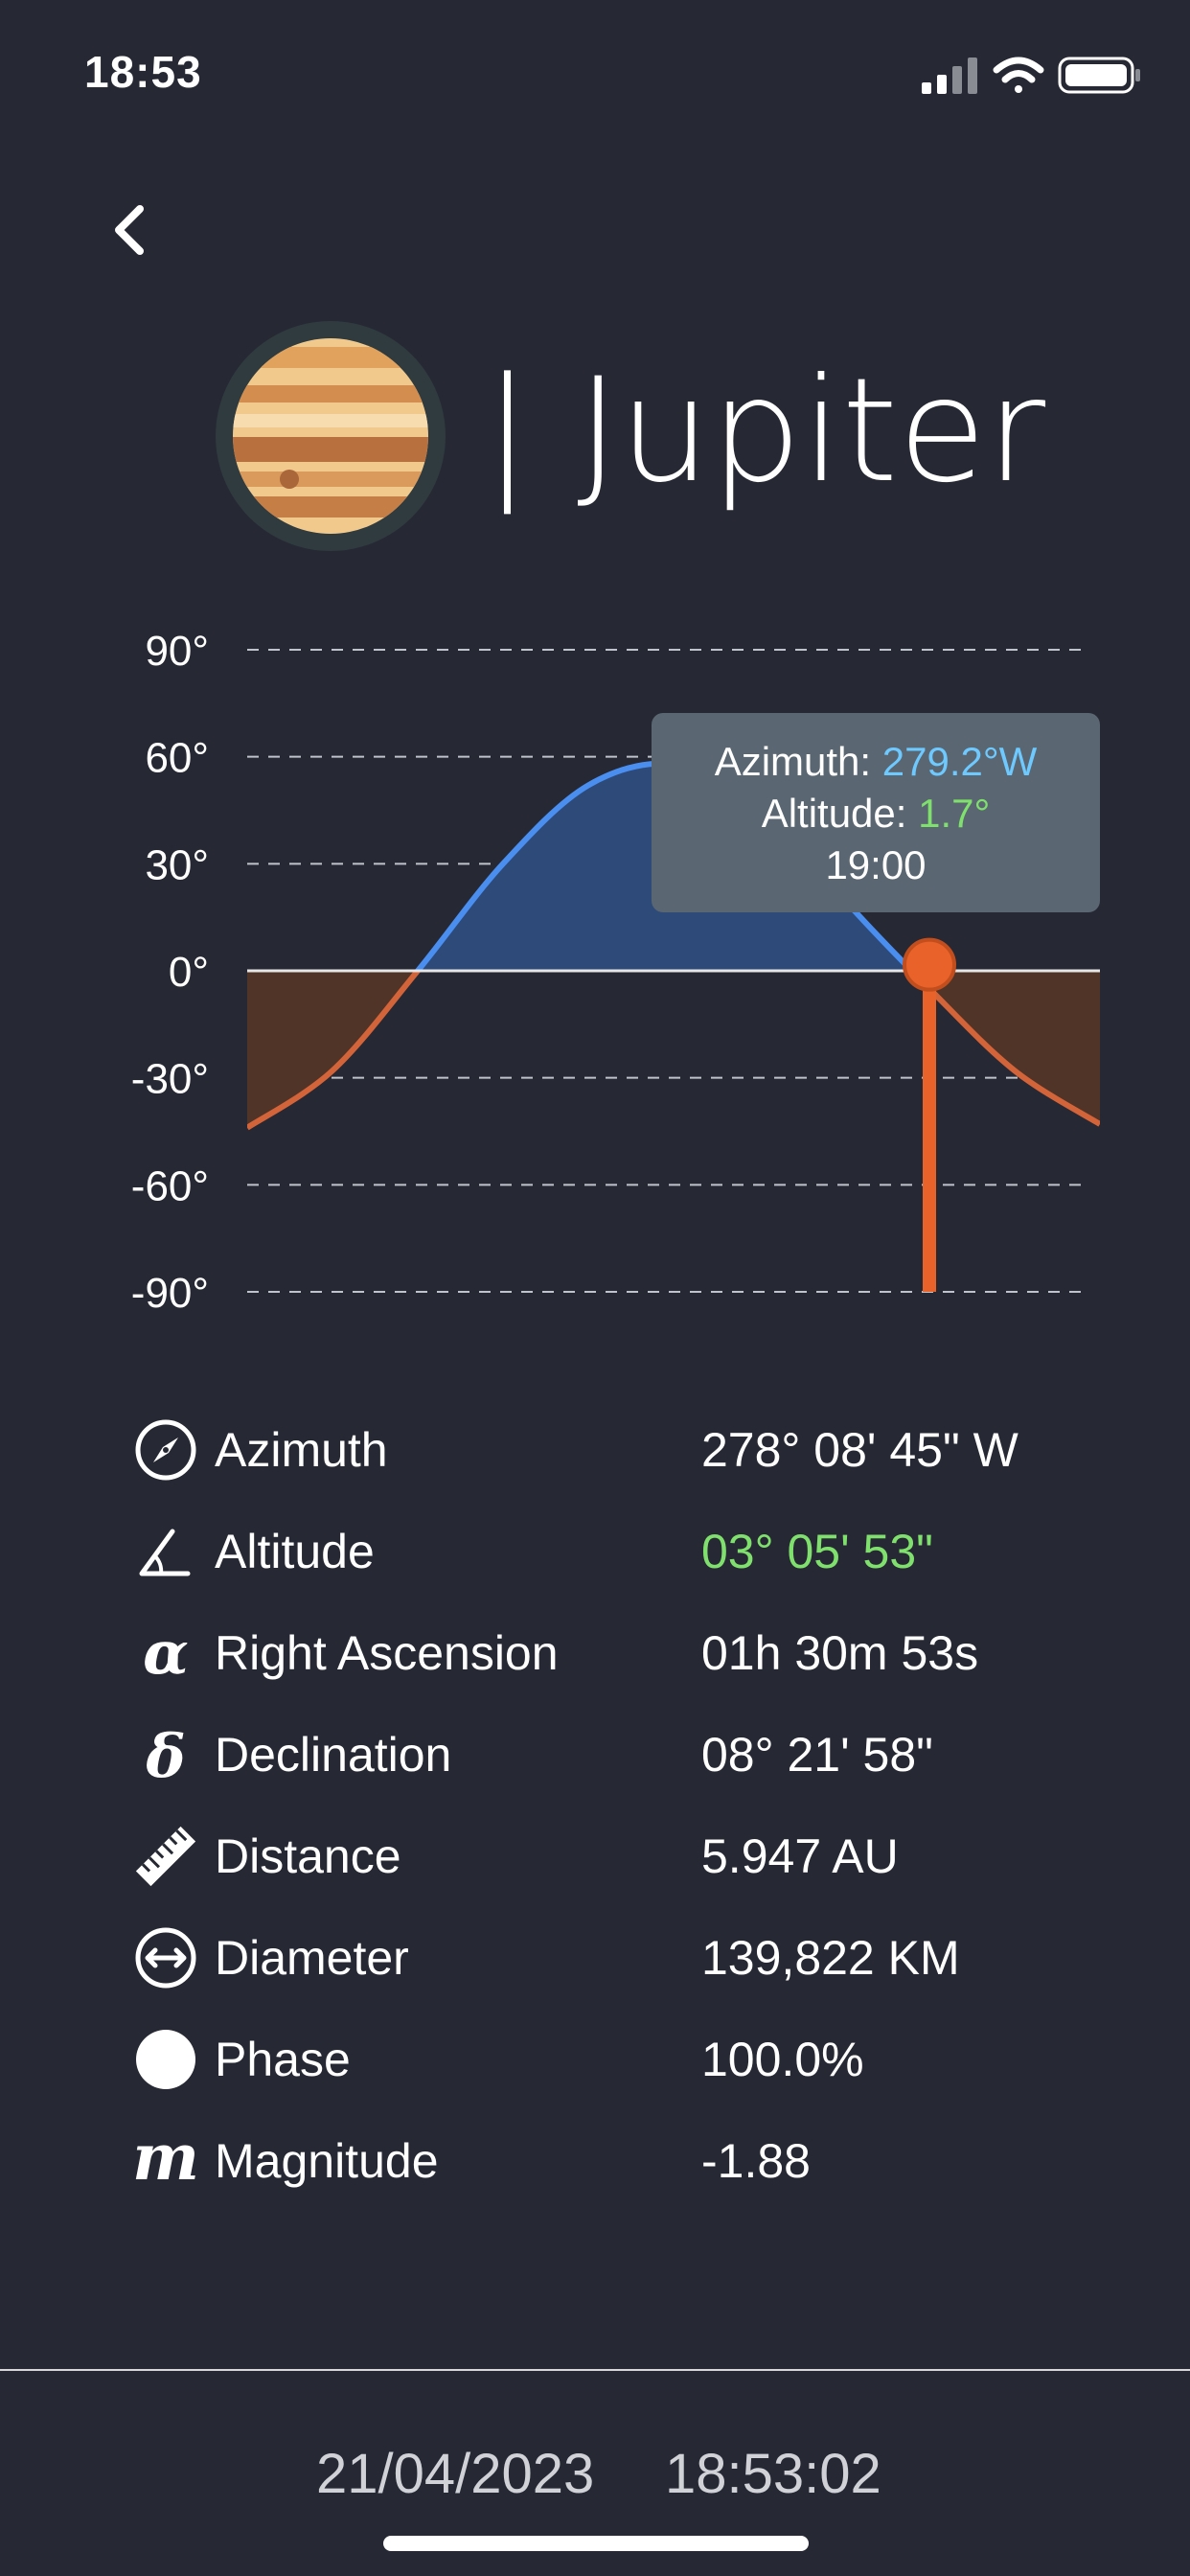 The image size is (1190, 2576). Describe the element at coordinates (334, 1755) in the screenshot. I see `detail-label: Declination` at that location.